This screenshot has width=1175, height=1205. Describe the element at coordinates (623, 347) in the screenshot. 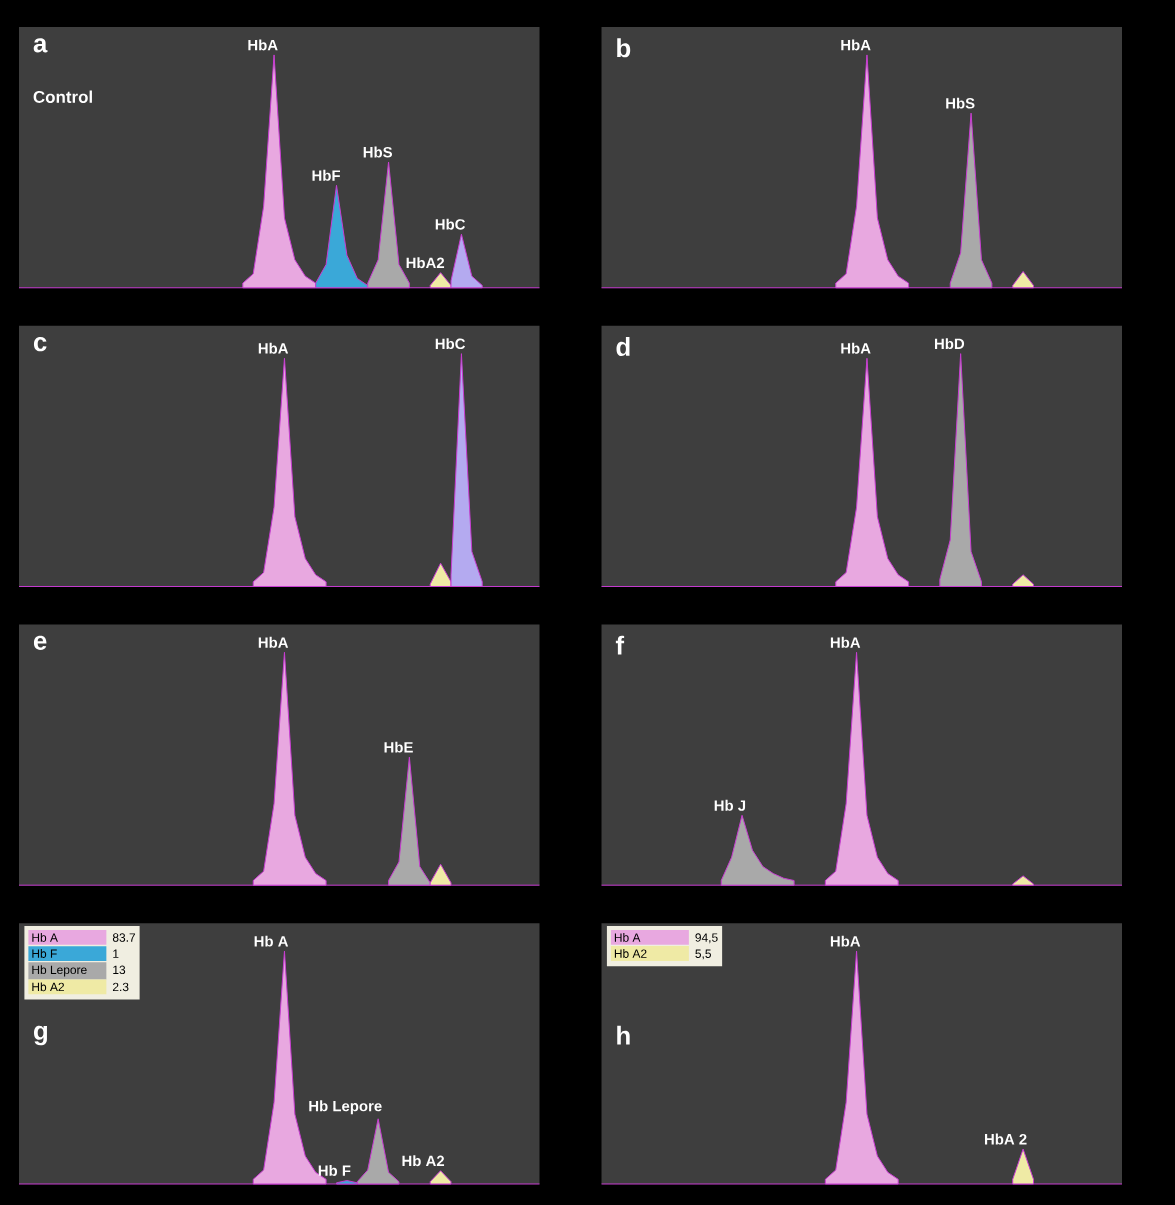

I see `chart-title: d` at that location.